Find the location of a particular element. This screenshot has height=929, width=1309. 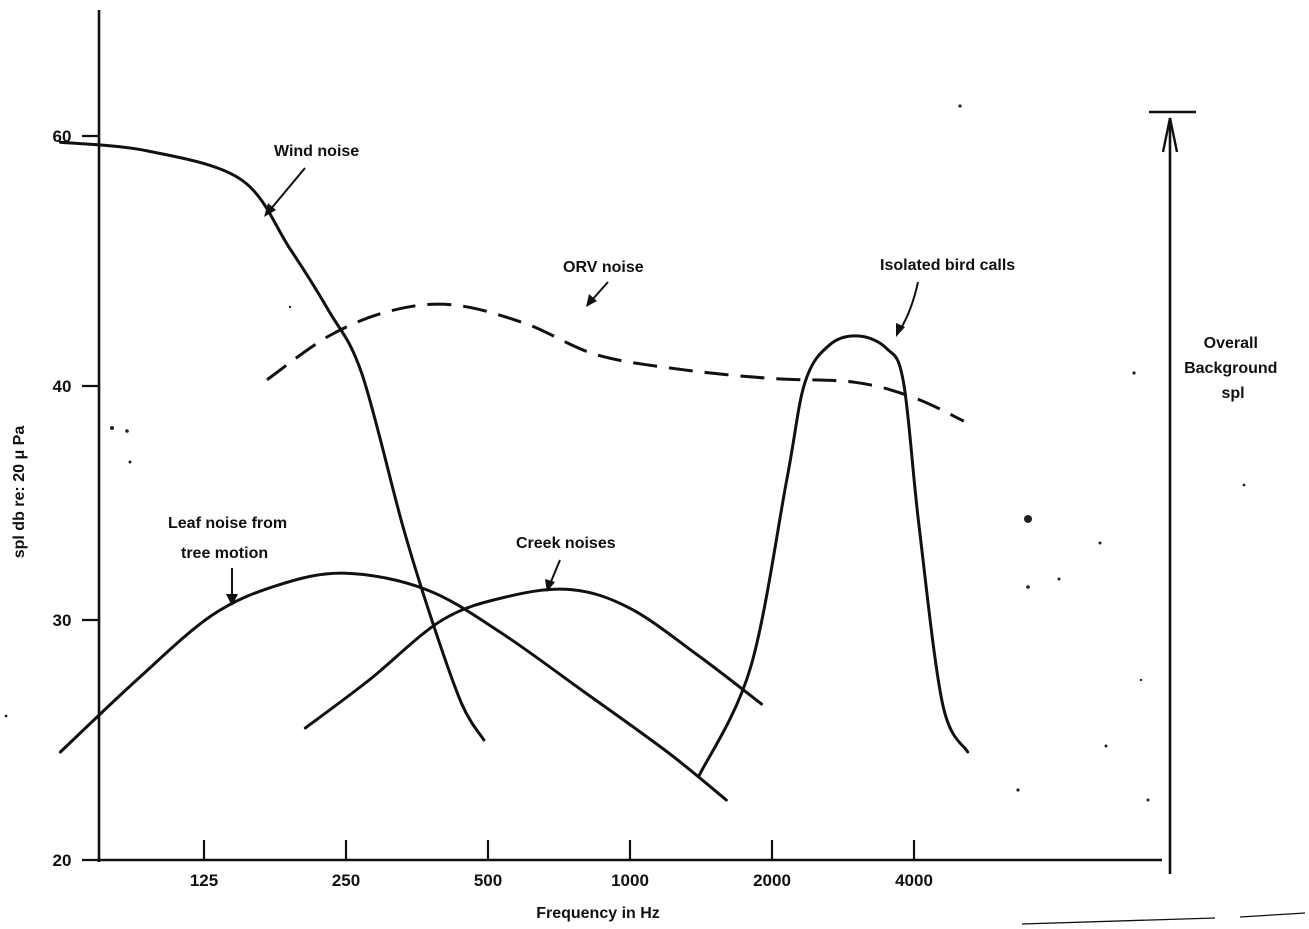

annotation-creek-noises: Creek noises is located at coordinates (566, 563).